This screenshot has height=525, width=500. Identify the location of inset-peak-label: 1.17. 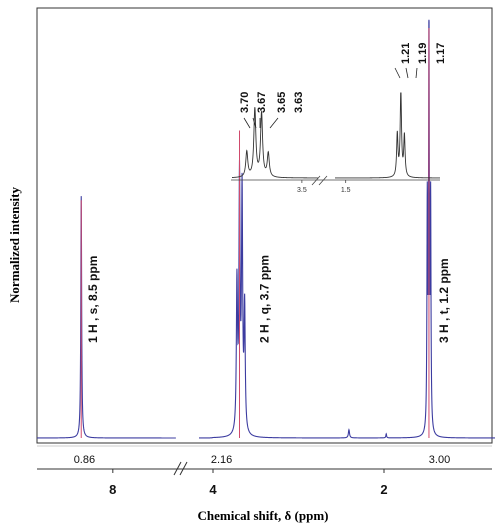
(441, 53).